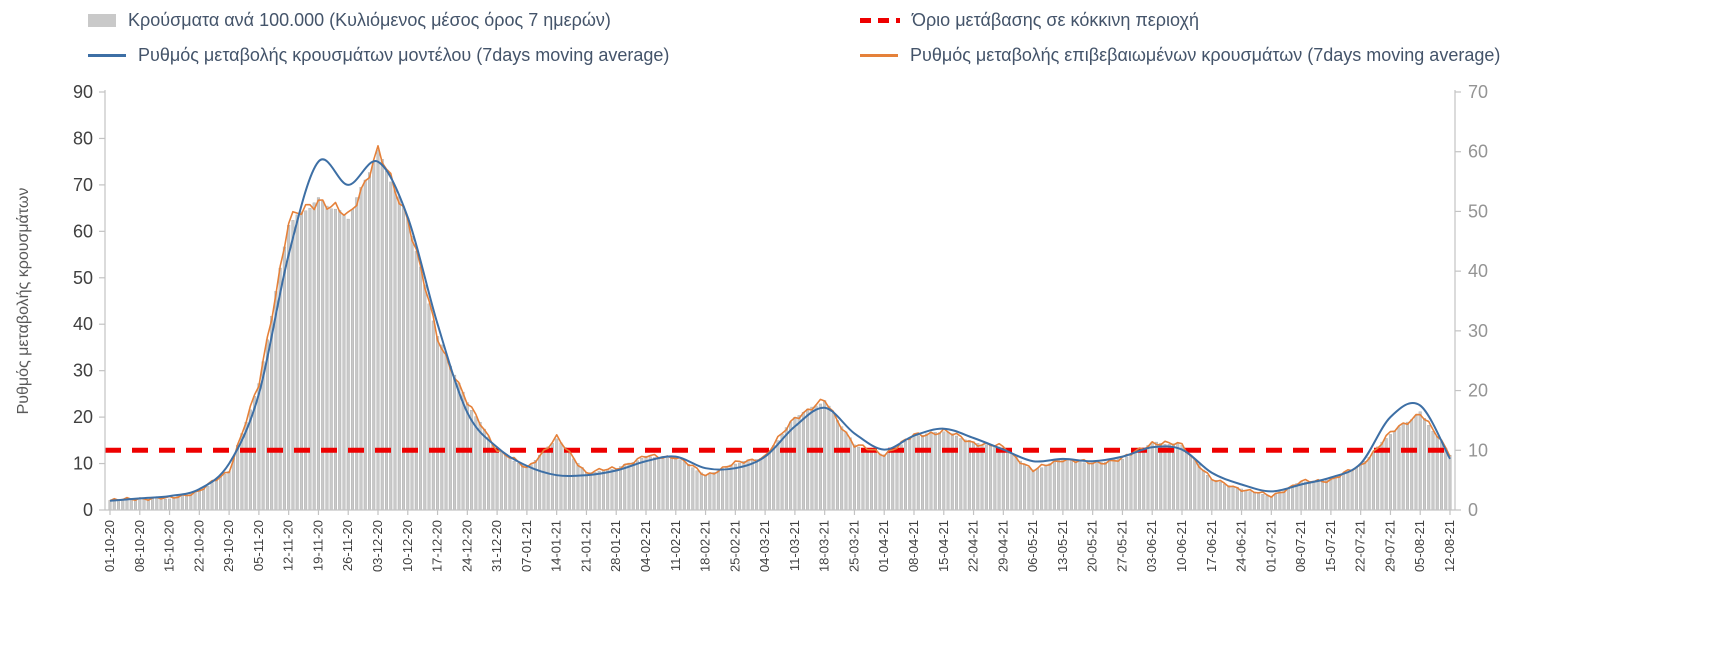 This screenshot has width=1712, height=661. What do you see at coordinates (83, 92) in the screenshot?
I see `y-left-tick-label: 90` at bounding box center [83, 92].